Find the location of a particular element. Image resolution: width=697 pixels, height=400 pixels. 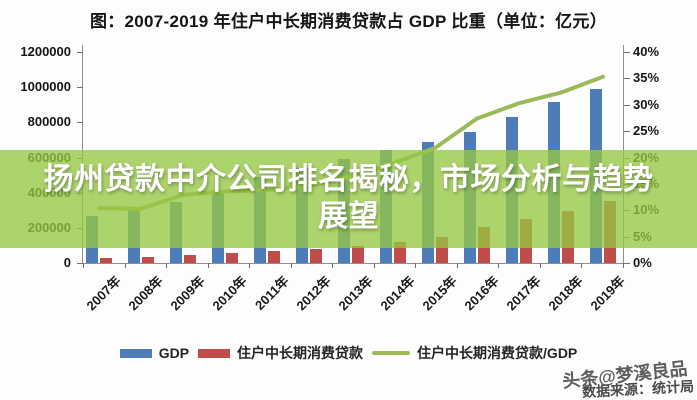

bar-loans-2011年 is located at coordinates (274, 257).